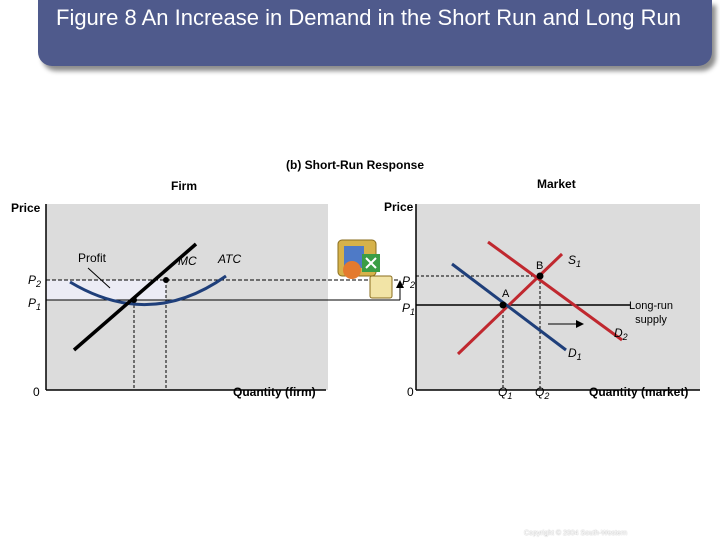 This screenshot has height=540, width=720. I want to click on q2-label: Q2, so click(542, 393).